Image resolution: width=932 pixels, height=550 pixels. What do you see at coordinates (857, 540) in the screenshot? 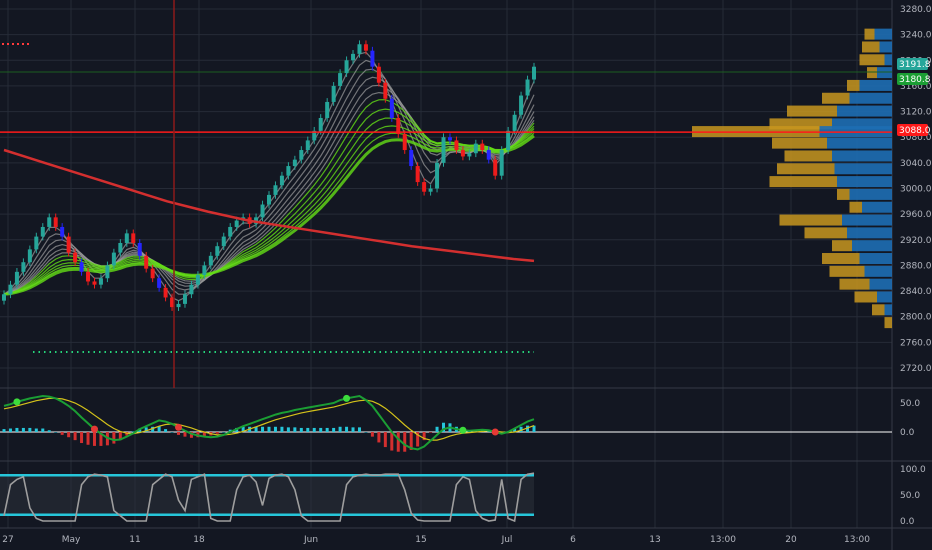
I see `time-tick-label: 13:00` at bounding box center [857, 540].